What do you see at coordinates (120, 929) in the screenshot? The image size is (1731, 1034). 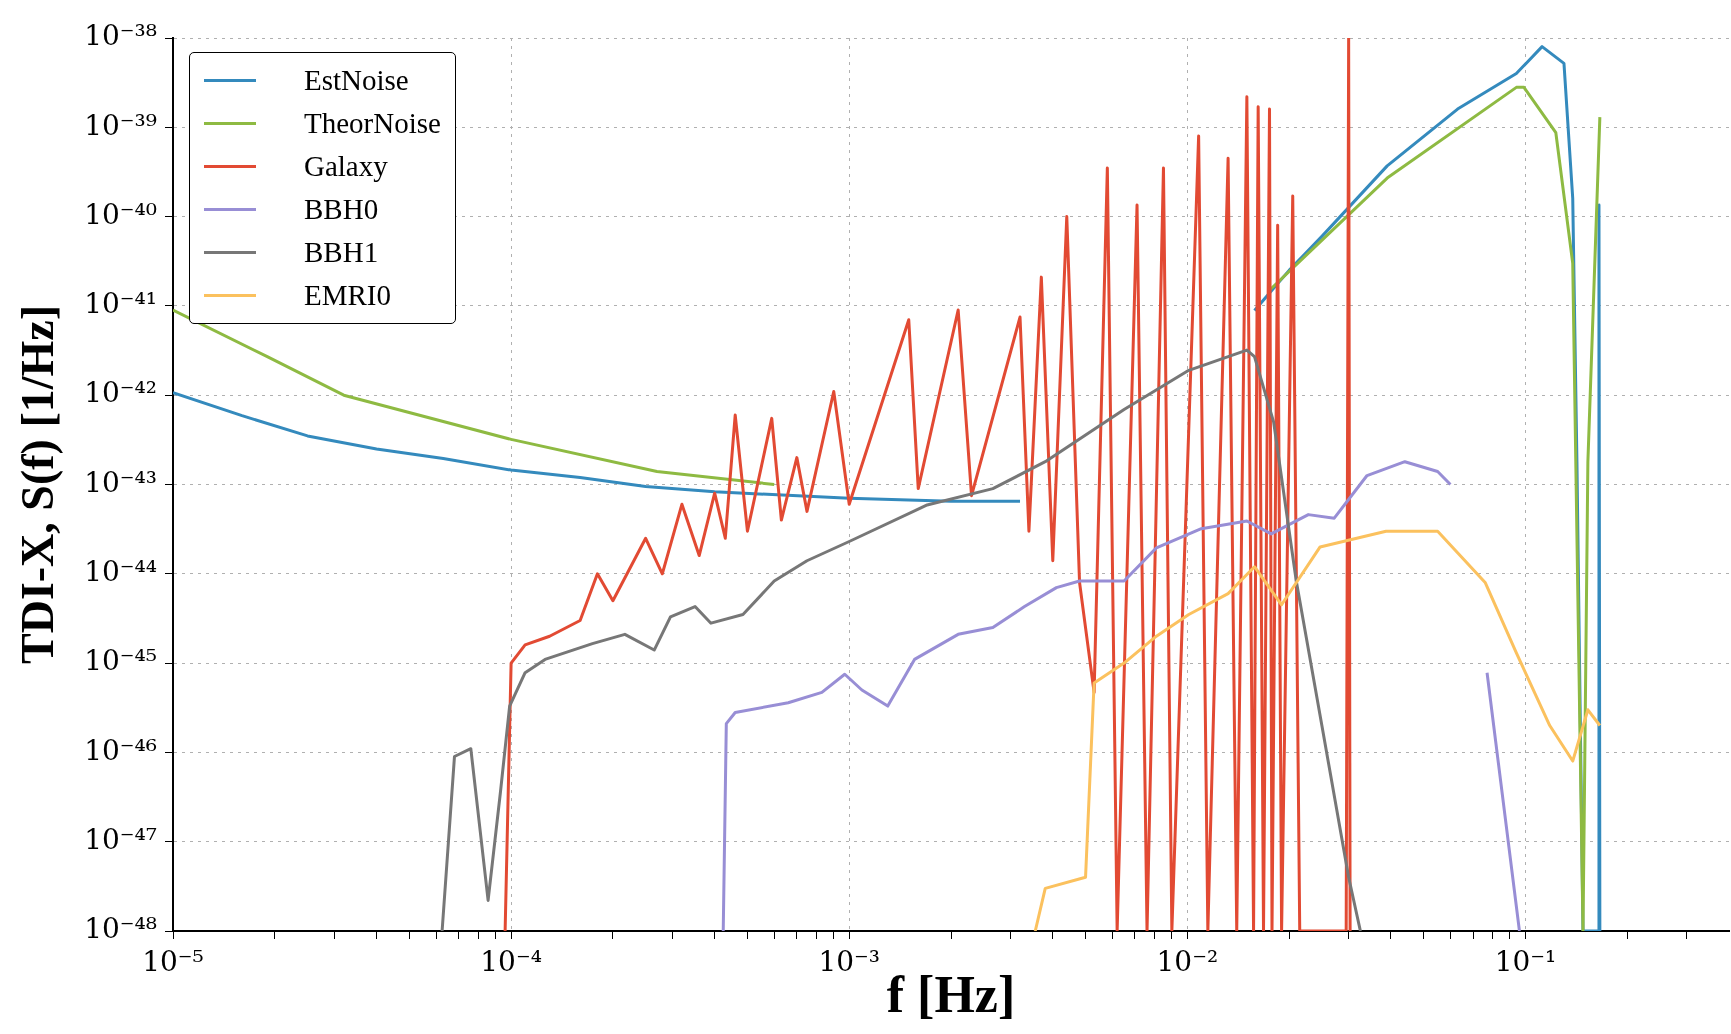 I see `y-tick-label: 10⁻⁴⁸` at bounding box center [120, 929].